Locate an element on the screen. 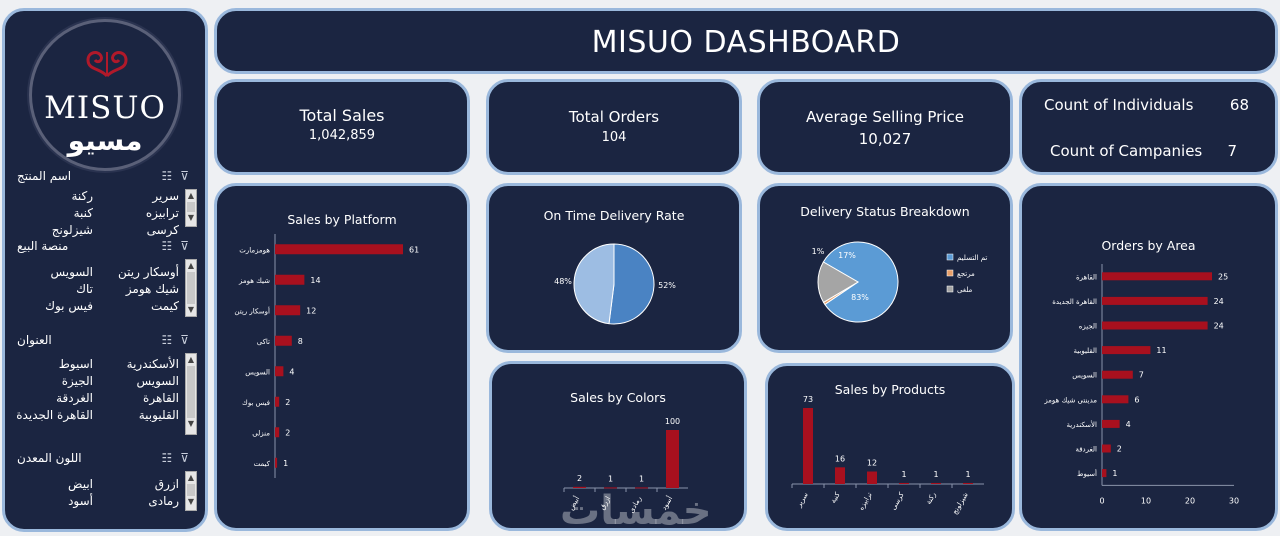  slicer-item: القاهرة الجديدة is located at coordinates (54, 415).